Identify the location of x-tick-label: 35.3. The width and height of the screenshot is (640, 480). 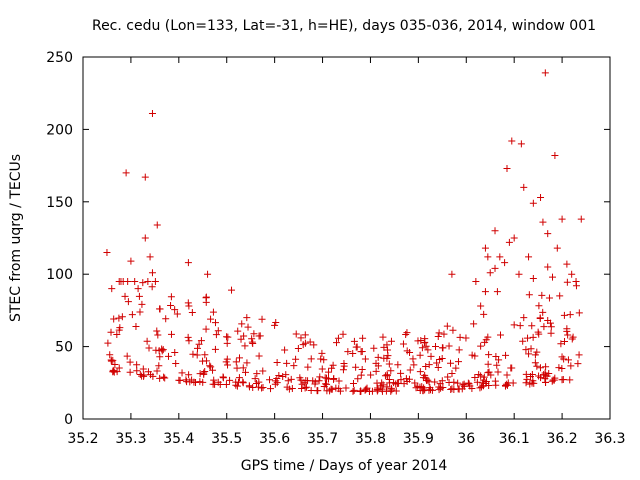
(130, 439).